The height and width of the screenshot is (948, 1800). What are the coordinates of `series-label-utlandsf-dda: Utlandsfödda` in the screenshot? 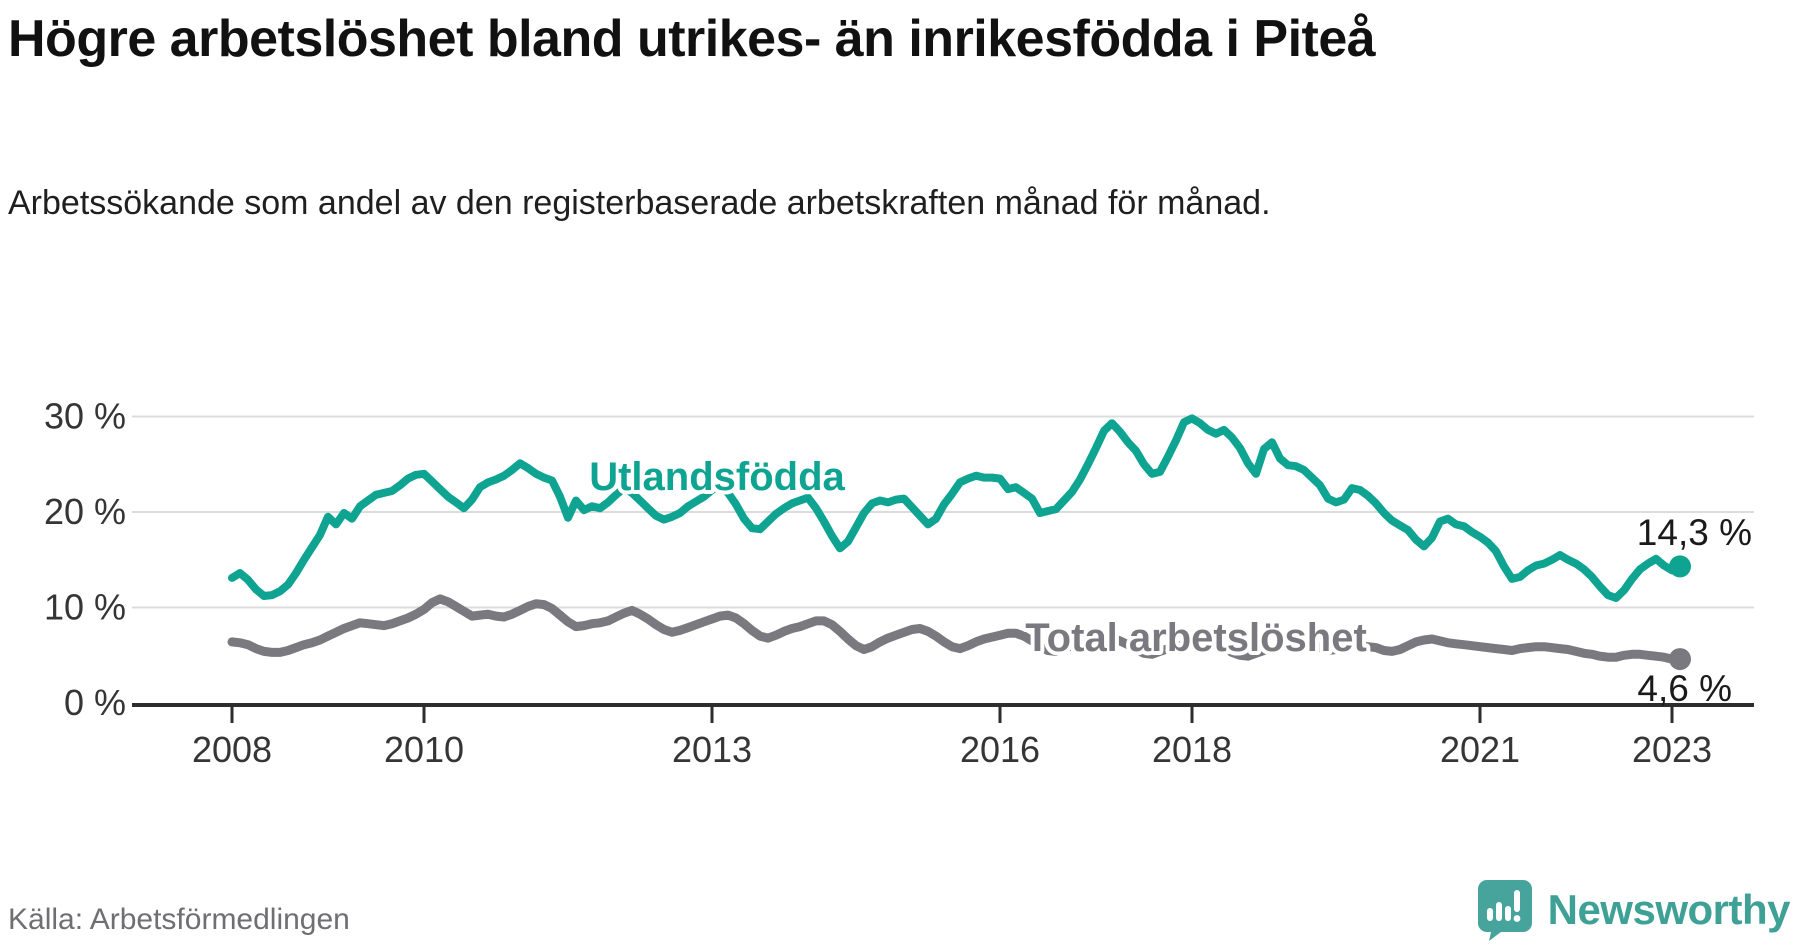 It's located at (717, 477).